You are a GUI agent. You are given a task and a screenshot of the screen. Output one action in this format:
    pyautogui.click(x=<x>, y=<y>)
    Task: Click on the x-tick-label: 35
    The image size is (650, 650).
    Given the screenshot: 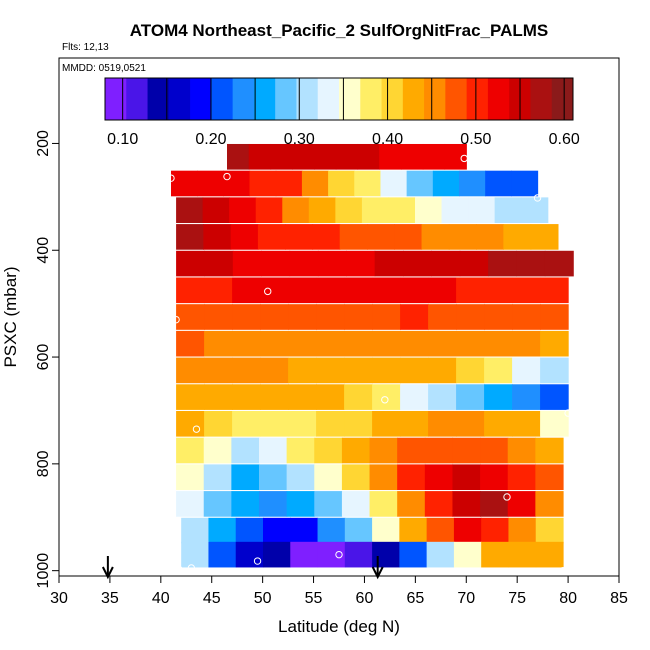 What is the action you would take?
    pyautogui.click(x=110, y=598)
    